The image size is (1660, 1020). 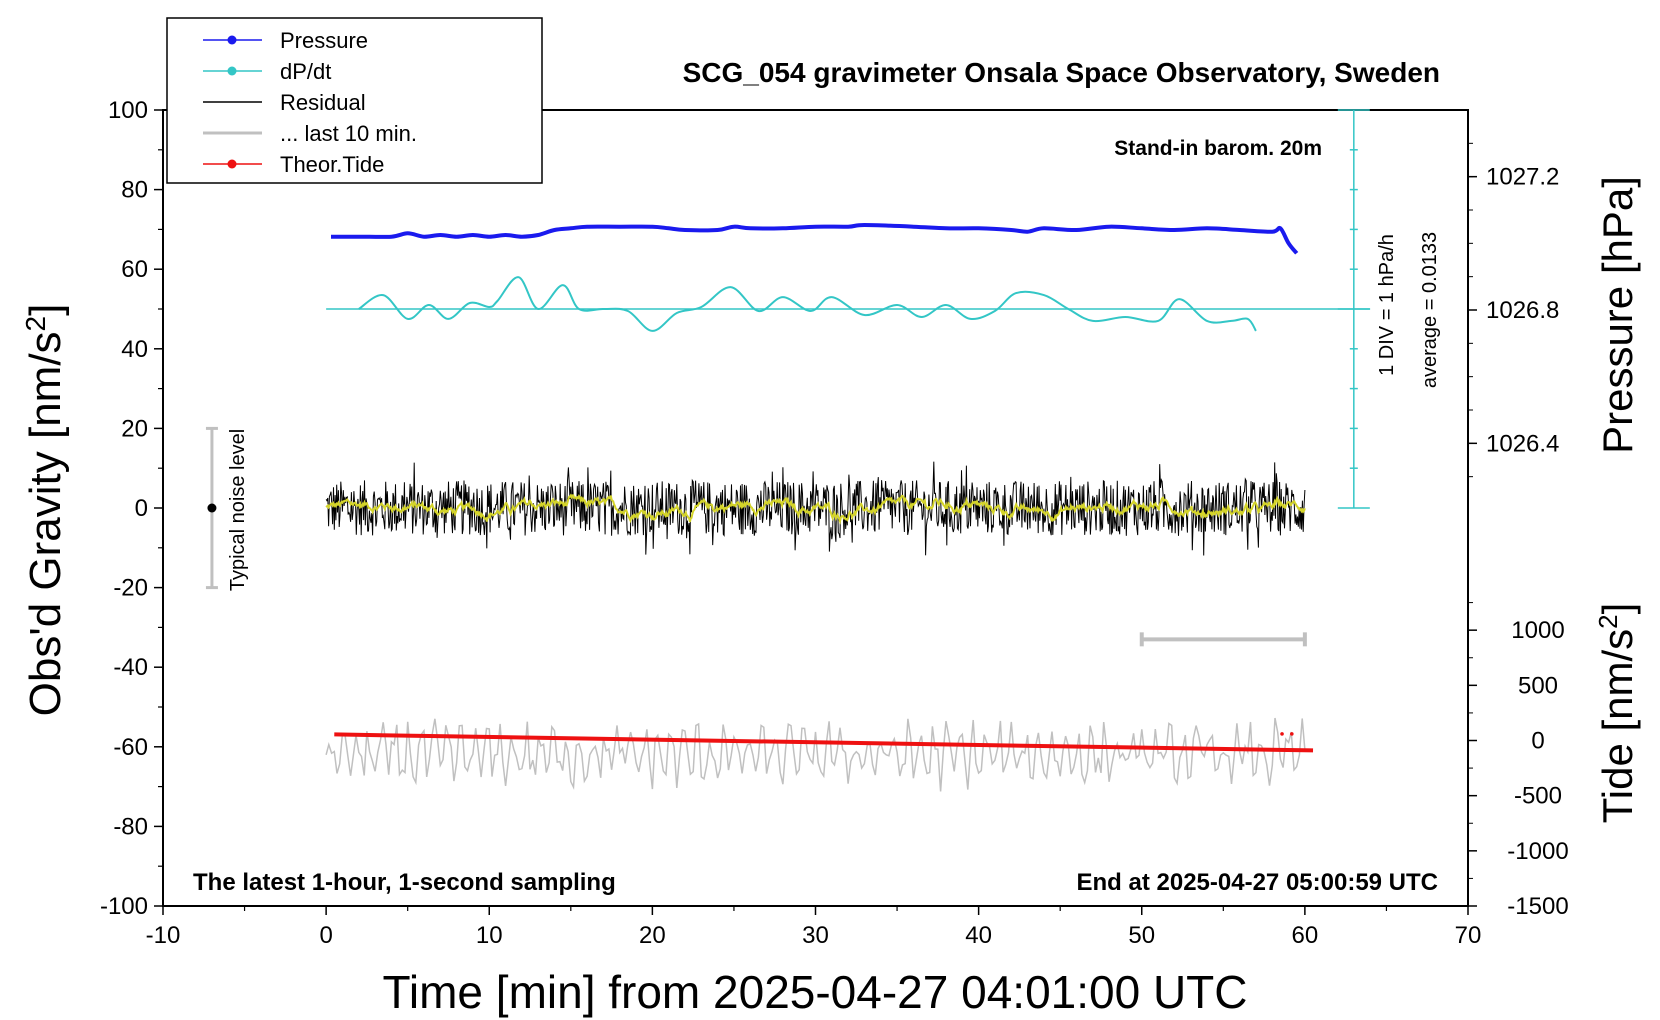 I want to click on tide-tick-label: 500, so click(x=1538, y=685).